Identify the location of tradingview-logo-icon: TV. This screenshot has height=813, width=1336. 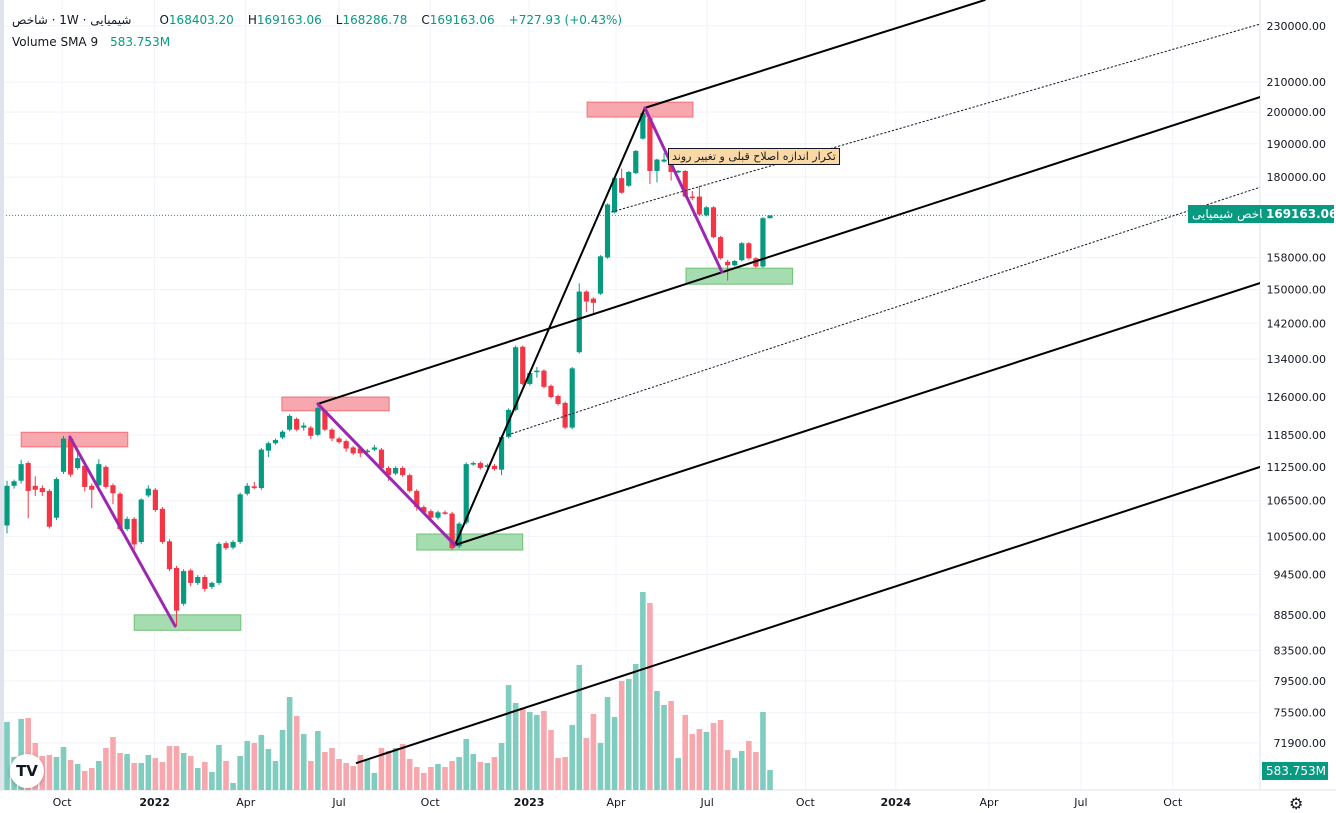
(27, 771).